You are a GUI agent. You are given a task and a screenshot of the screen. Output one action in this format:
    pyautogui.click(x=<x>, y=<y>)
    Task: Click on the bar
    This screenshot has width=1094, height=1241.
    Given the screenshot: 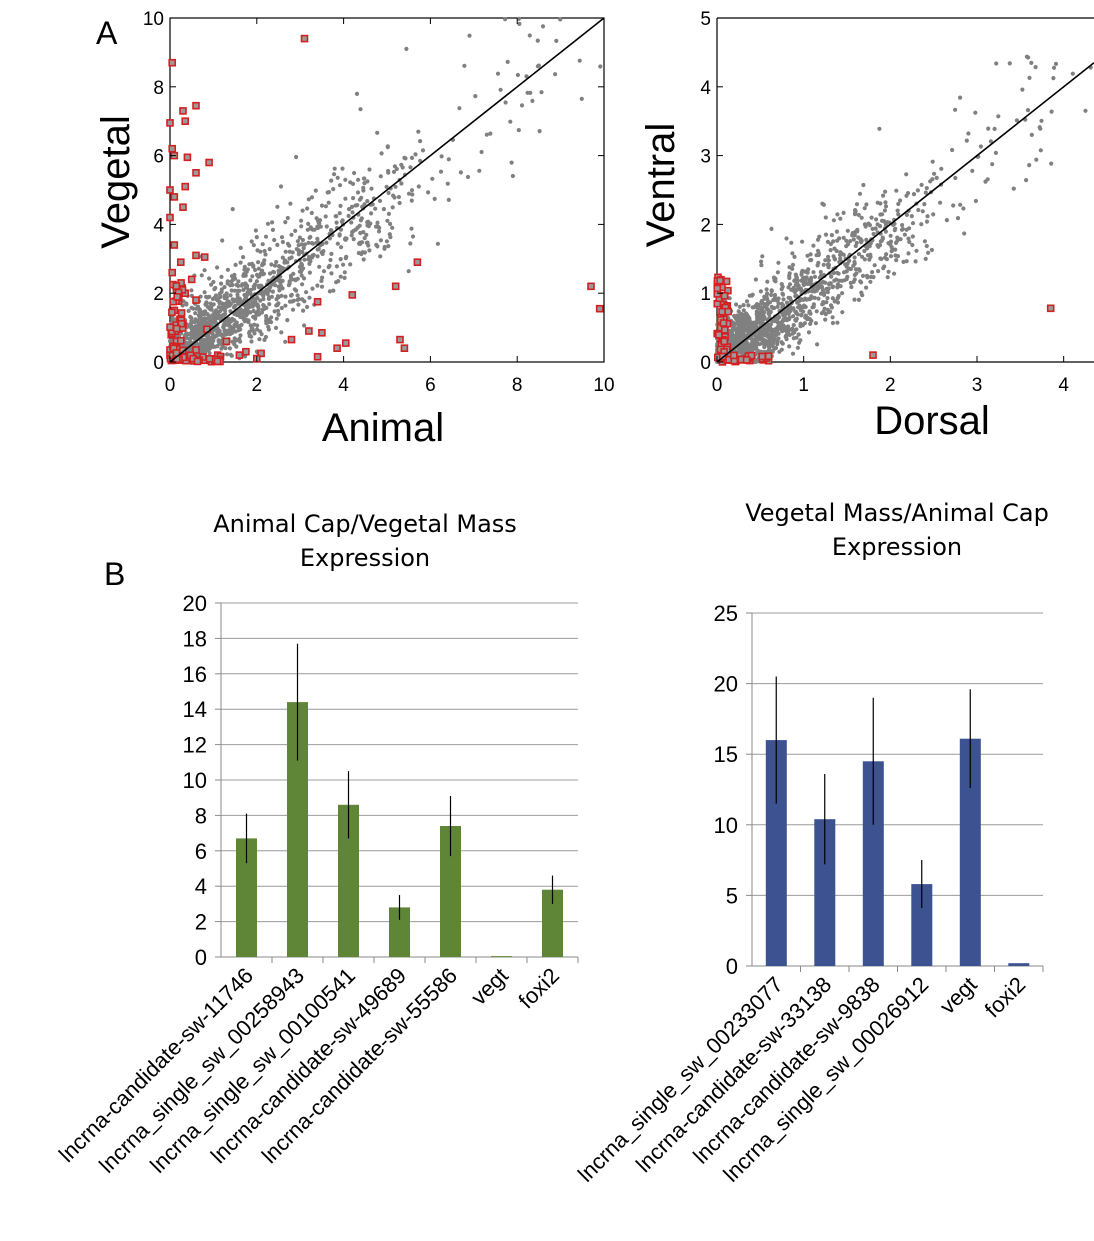 What is the action you would take?
    pyautogui.click(x=297, y=829)
    